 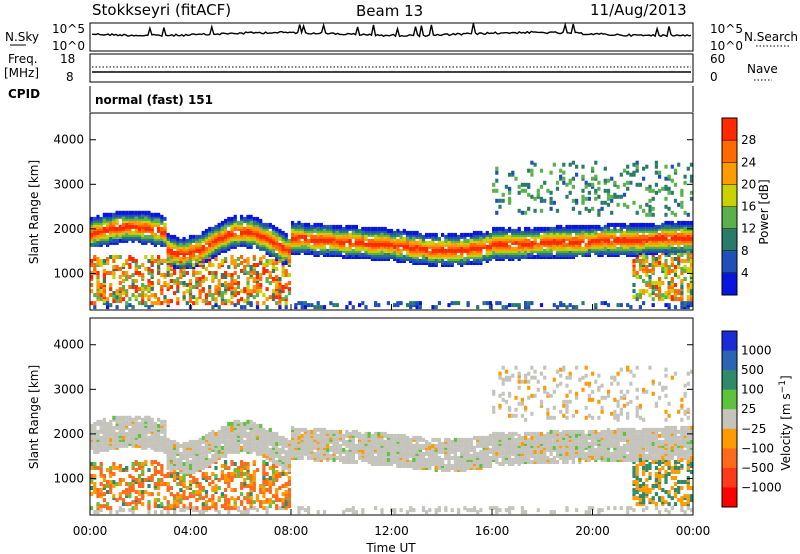 I want to click on date-title: 11/Aug/2013, so click(x=638, y=10).